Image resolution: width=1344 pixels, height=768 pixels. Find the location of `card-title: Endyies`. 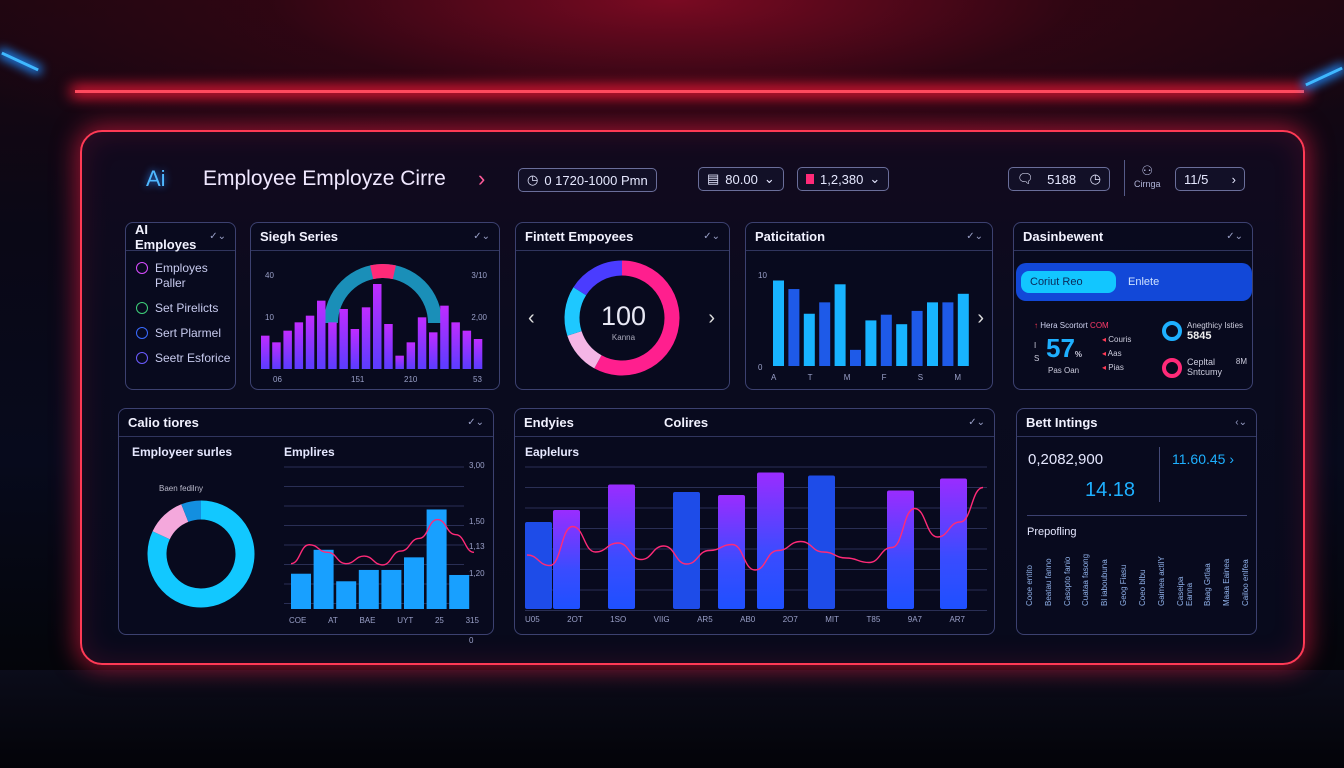

card-title: Endyies is located at coordinates (549, 422).